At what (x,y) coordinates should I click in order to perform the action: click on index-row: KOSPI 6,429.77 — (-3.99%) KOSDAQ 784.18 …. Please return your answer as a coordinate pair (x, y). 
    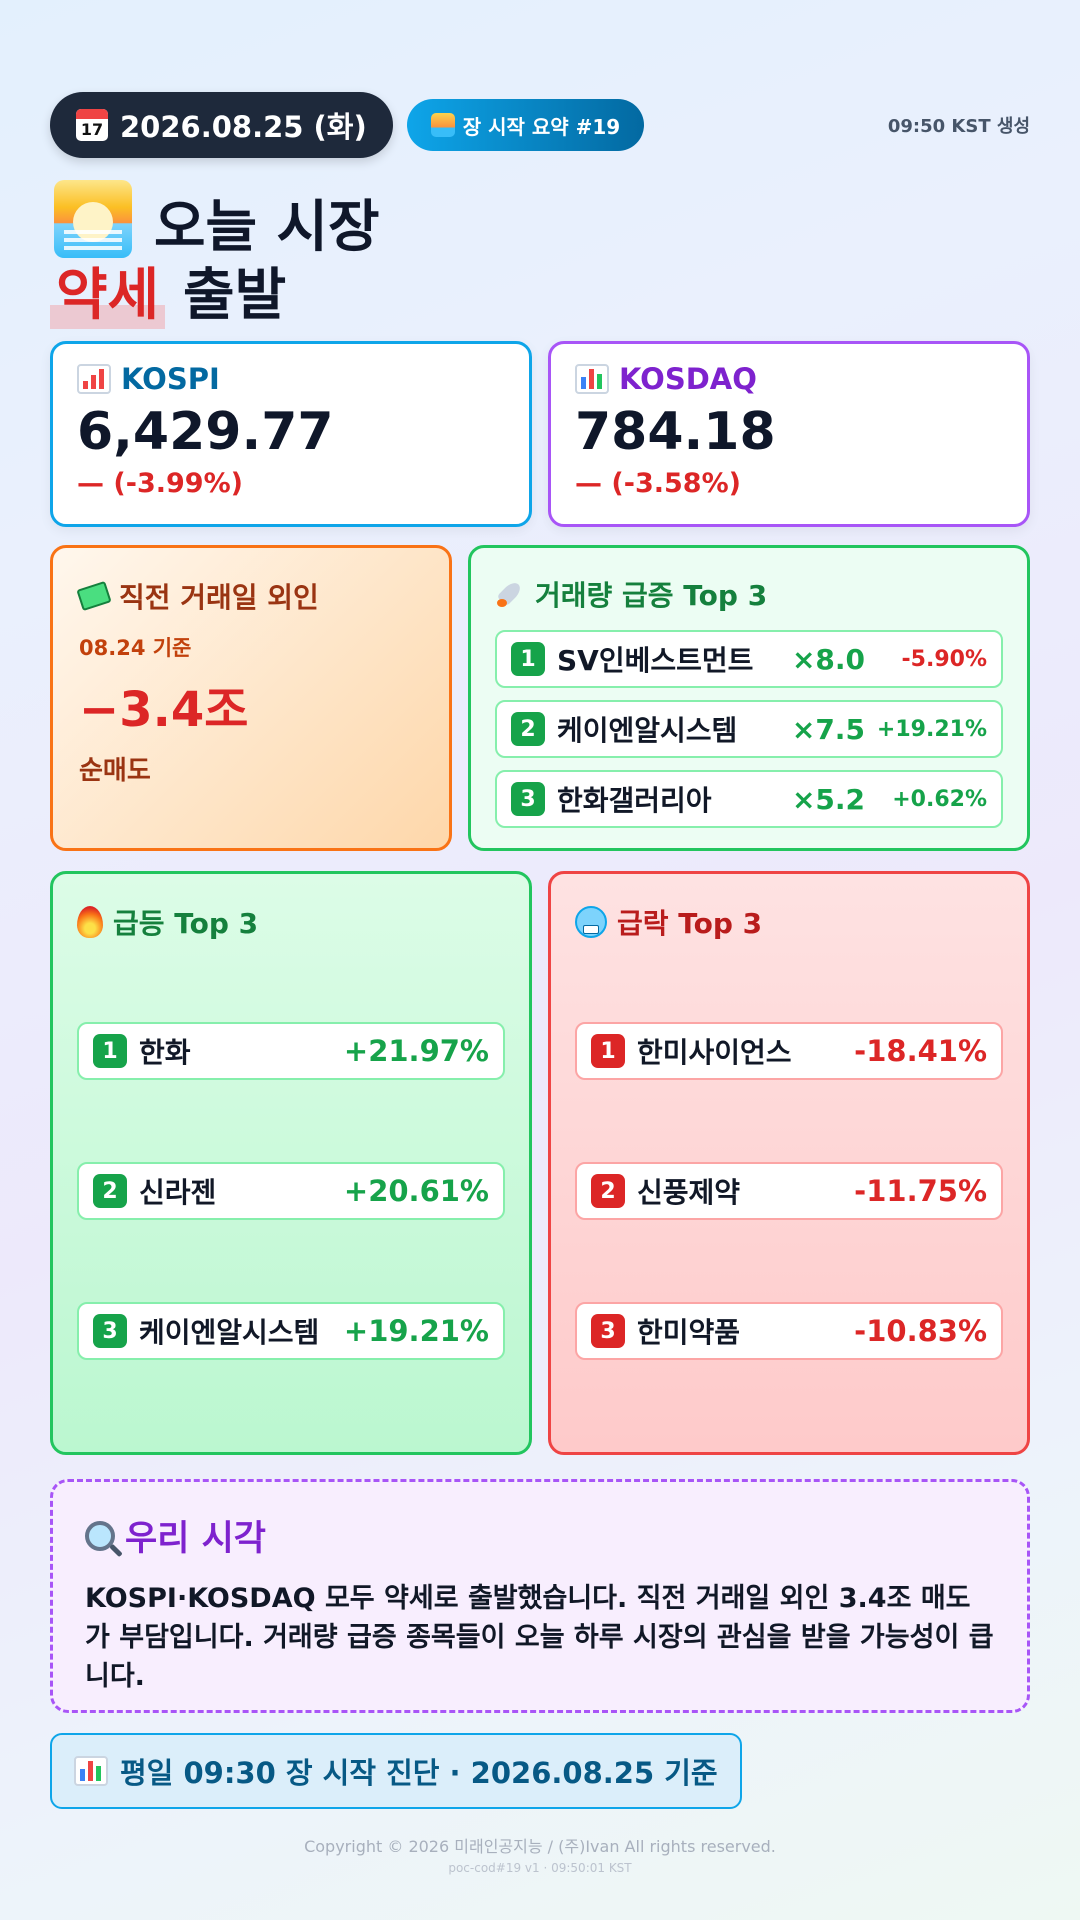
    Looking at the image, I should click on (540, 434).